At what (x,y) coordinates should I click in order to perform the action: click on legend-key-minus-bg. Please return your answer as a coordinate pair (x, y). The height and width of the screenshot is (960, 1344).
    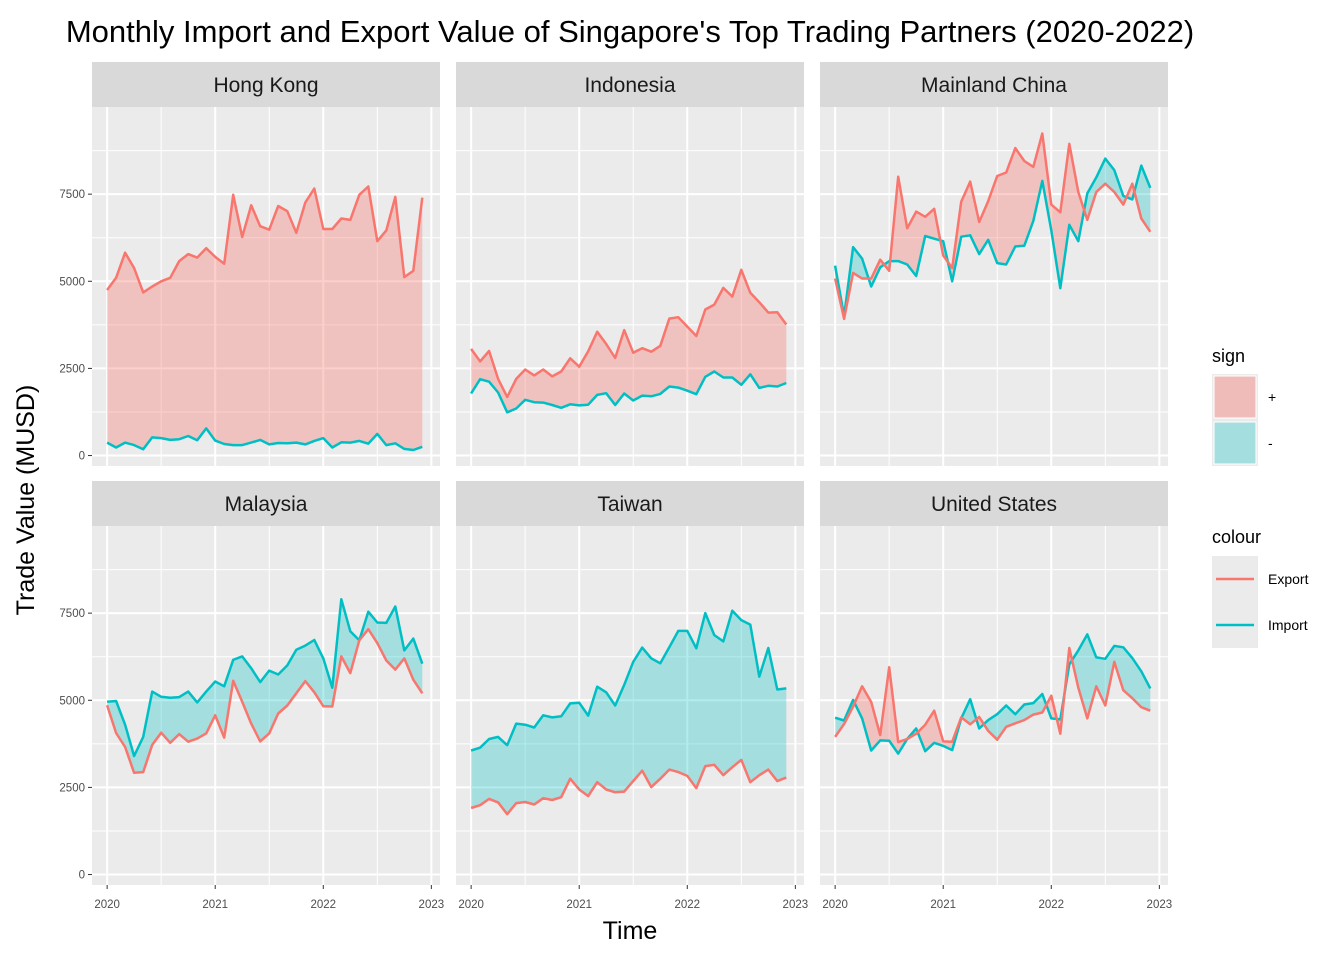
    Looking at the image, I should click on (1235, 443).